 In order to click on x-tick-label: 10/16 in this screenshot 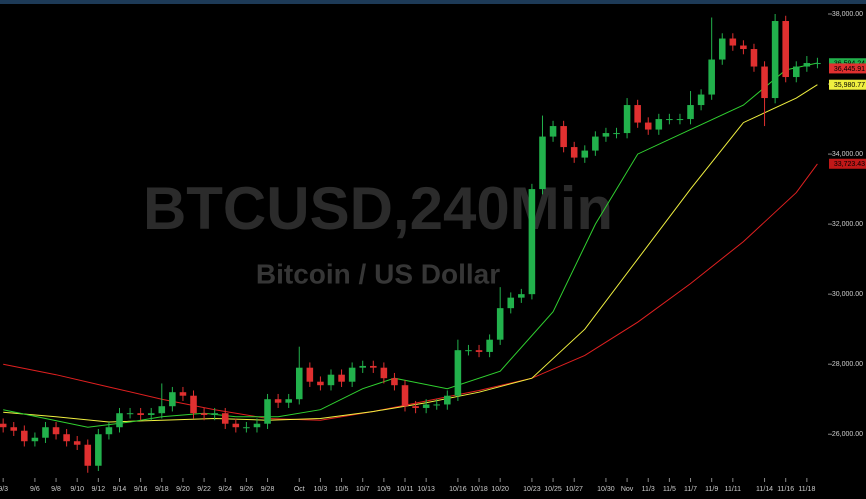, I will do `click(458, 489)`.